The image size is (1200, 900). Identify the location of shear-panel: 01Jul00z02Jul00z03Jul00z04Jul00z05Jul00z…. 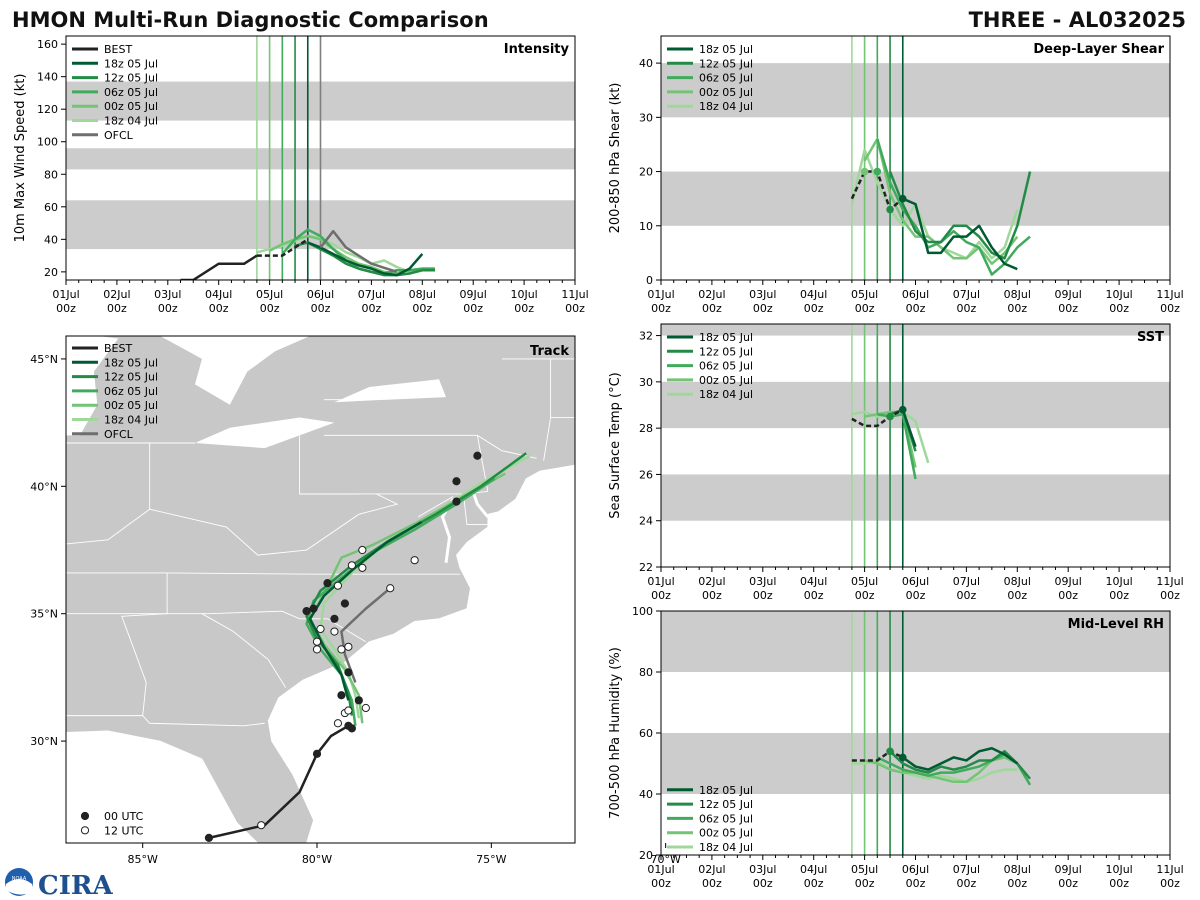
(896, 175).